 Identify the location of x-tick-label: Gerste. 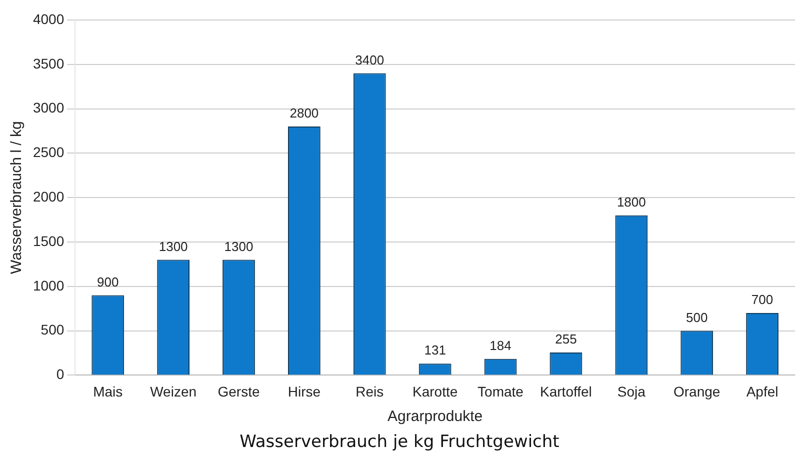
(239, 391).